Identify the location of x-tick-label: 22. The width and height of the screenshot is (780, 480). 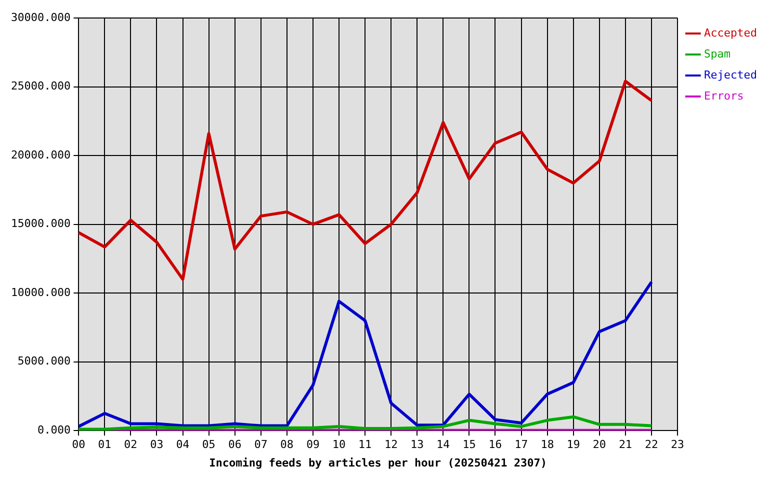
(651, 445).